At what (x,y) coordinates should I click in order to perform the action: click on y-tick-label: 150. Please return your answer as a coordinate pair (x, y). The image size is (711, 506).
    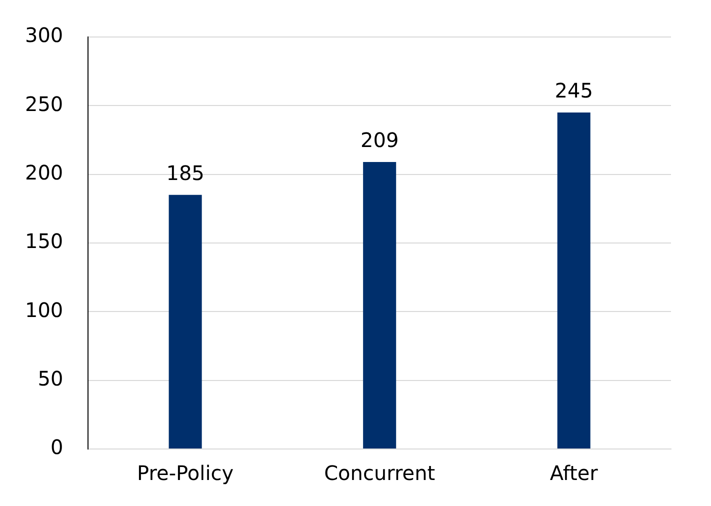
    Looking at the image, I should click on (44, 241).